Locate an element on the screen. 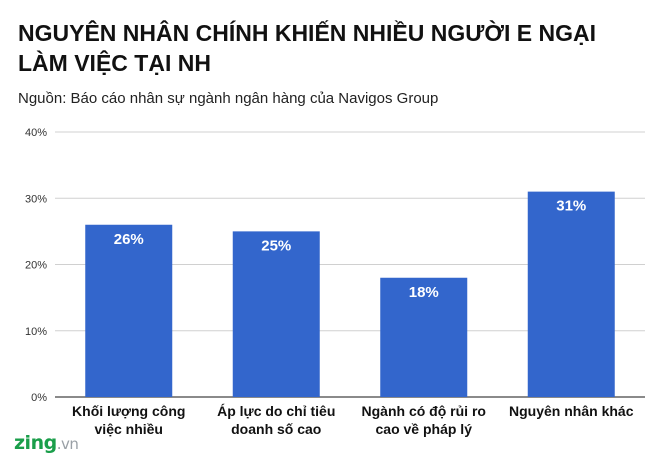  brand-suffix: .vn is located at coordinates (67, 444).